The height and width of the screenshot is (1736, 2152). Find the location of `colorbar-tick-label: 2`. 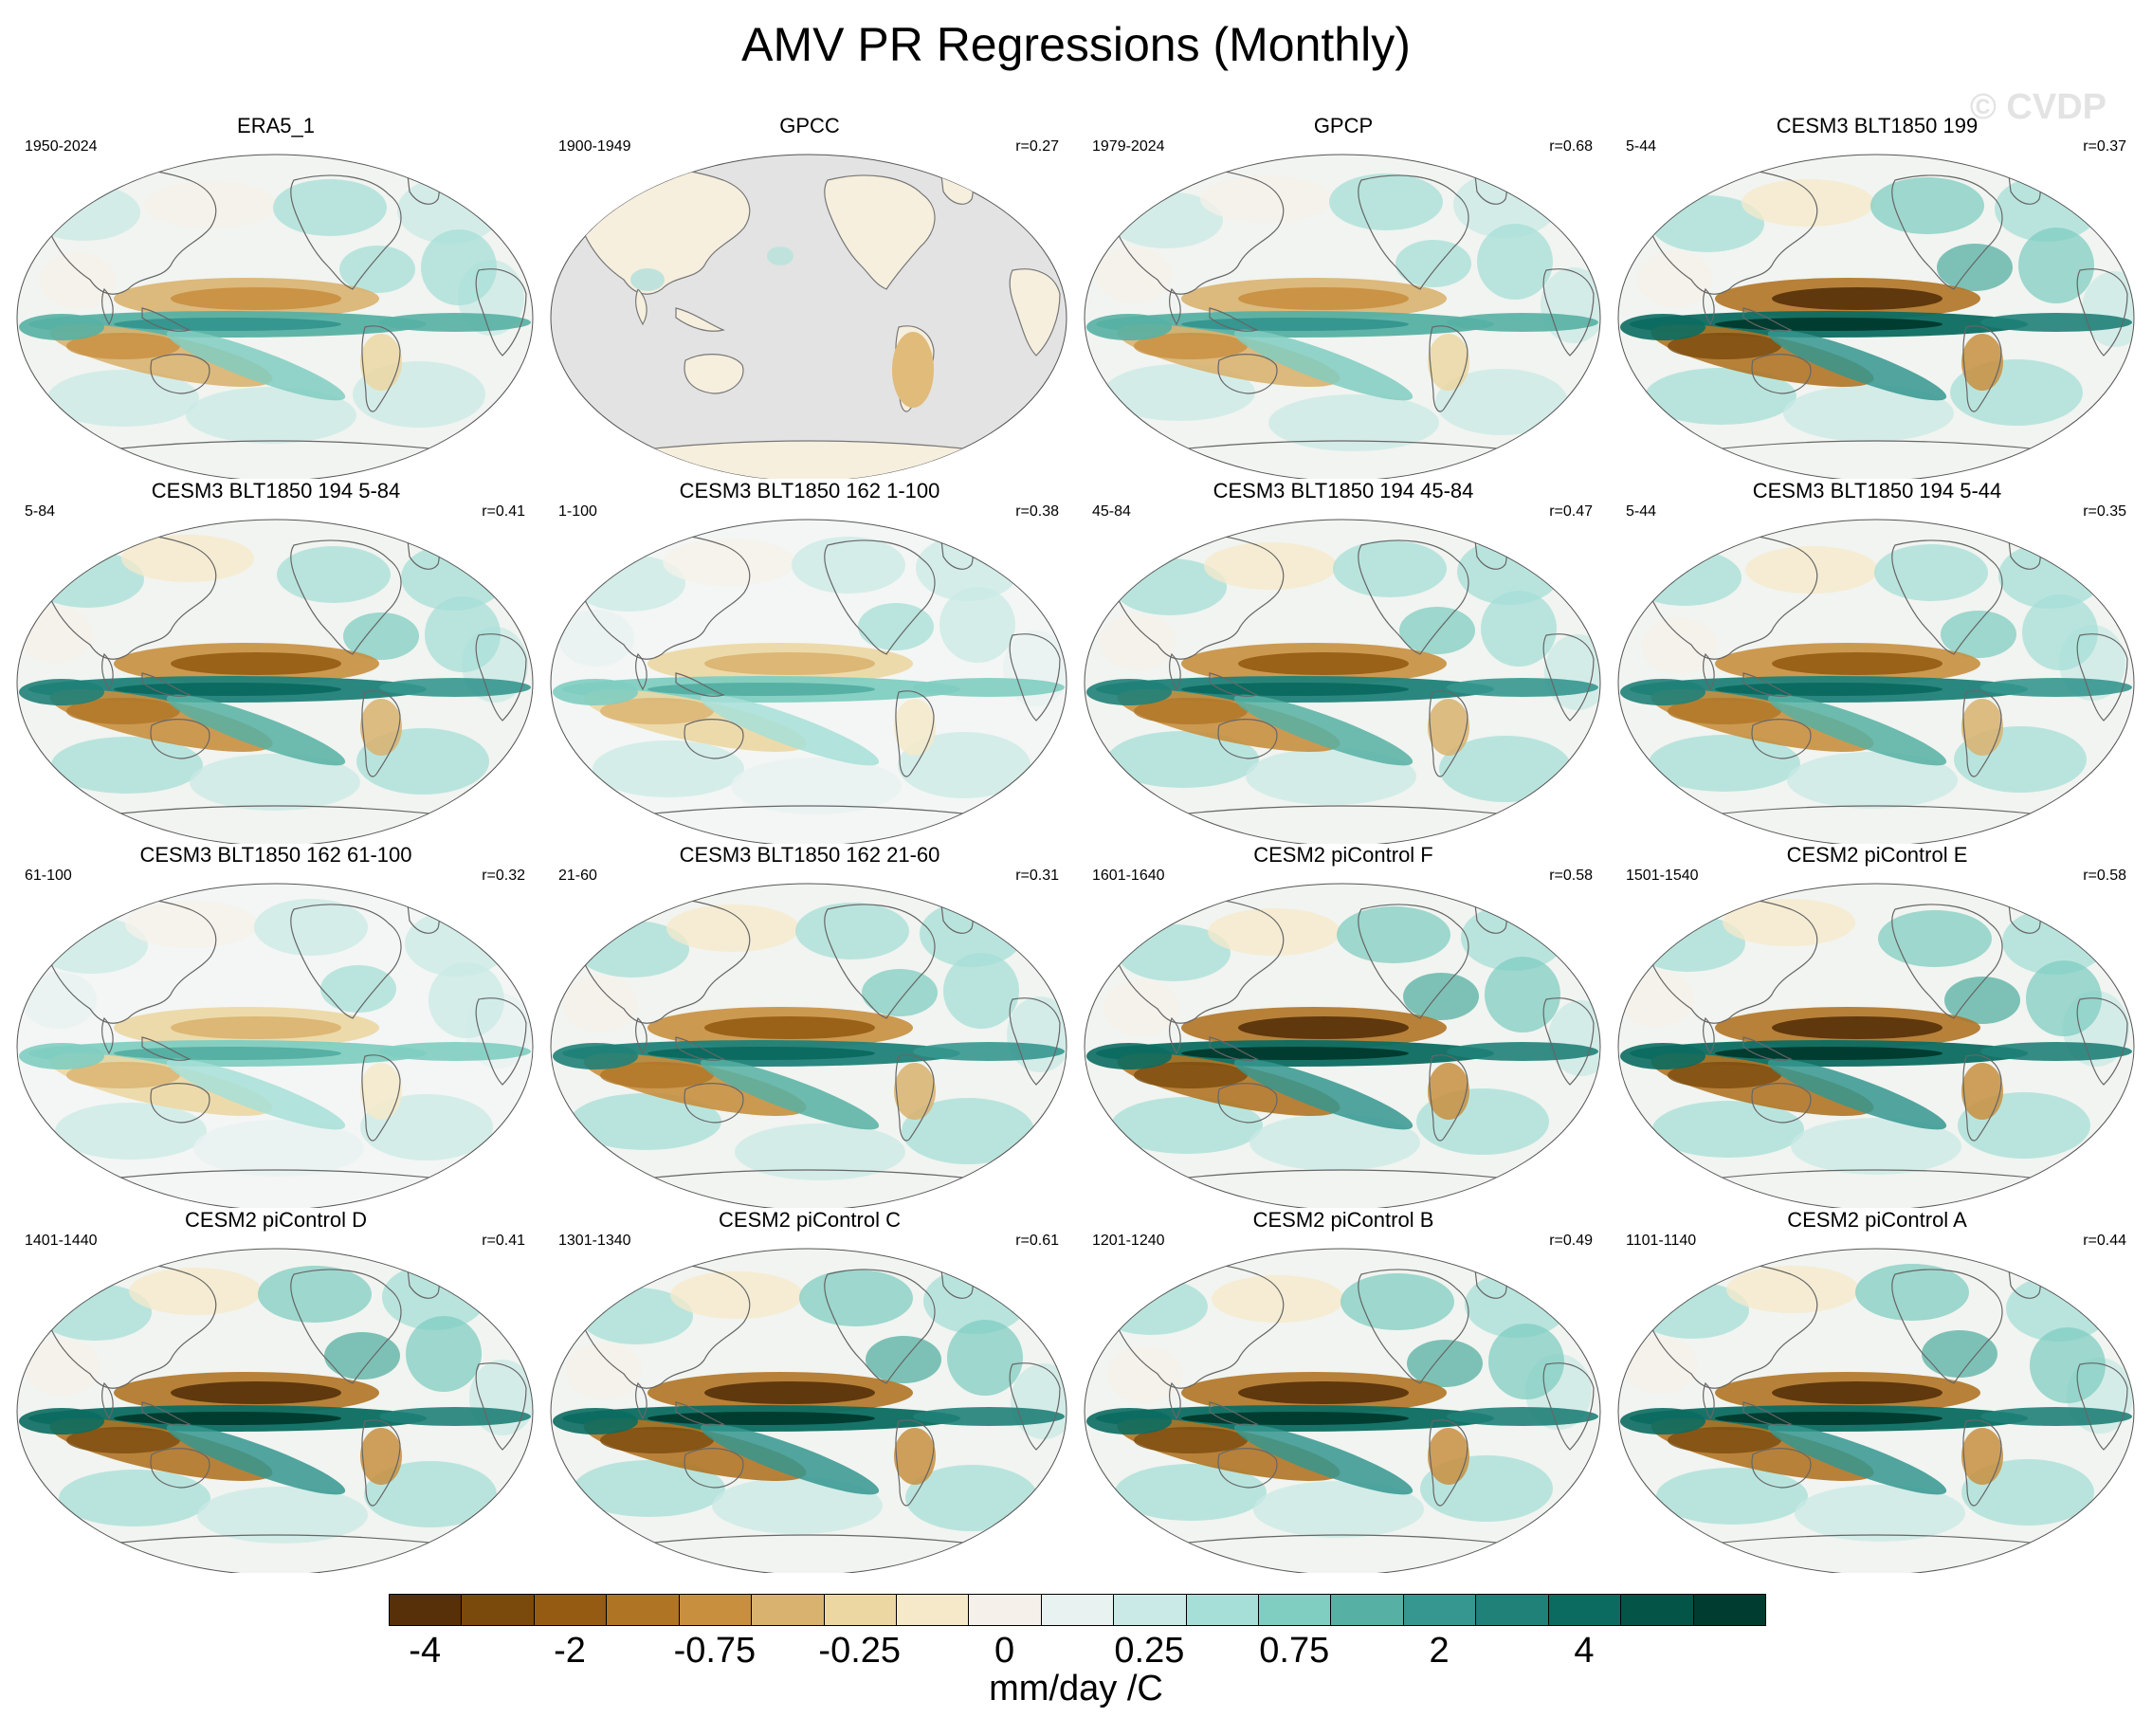

colorbar-tick-label: 2 is located at coordinates (1440, 1651).